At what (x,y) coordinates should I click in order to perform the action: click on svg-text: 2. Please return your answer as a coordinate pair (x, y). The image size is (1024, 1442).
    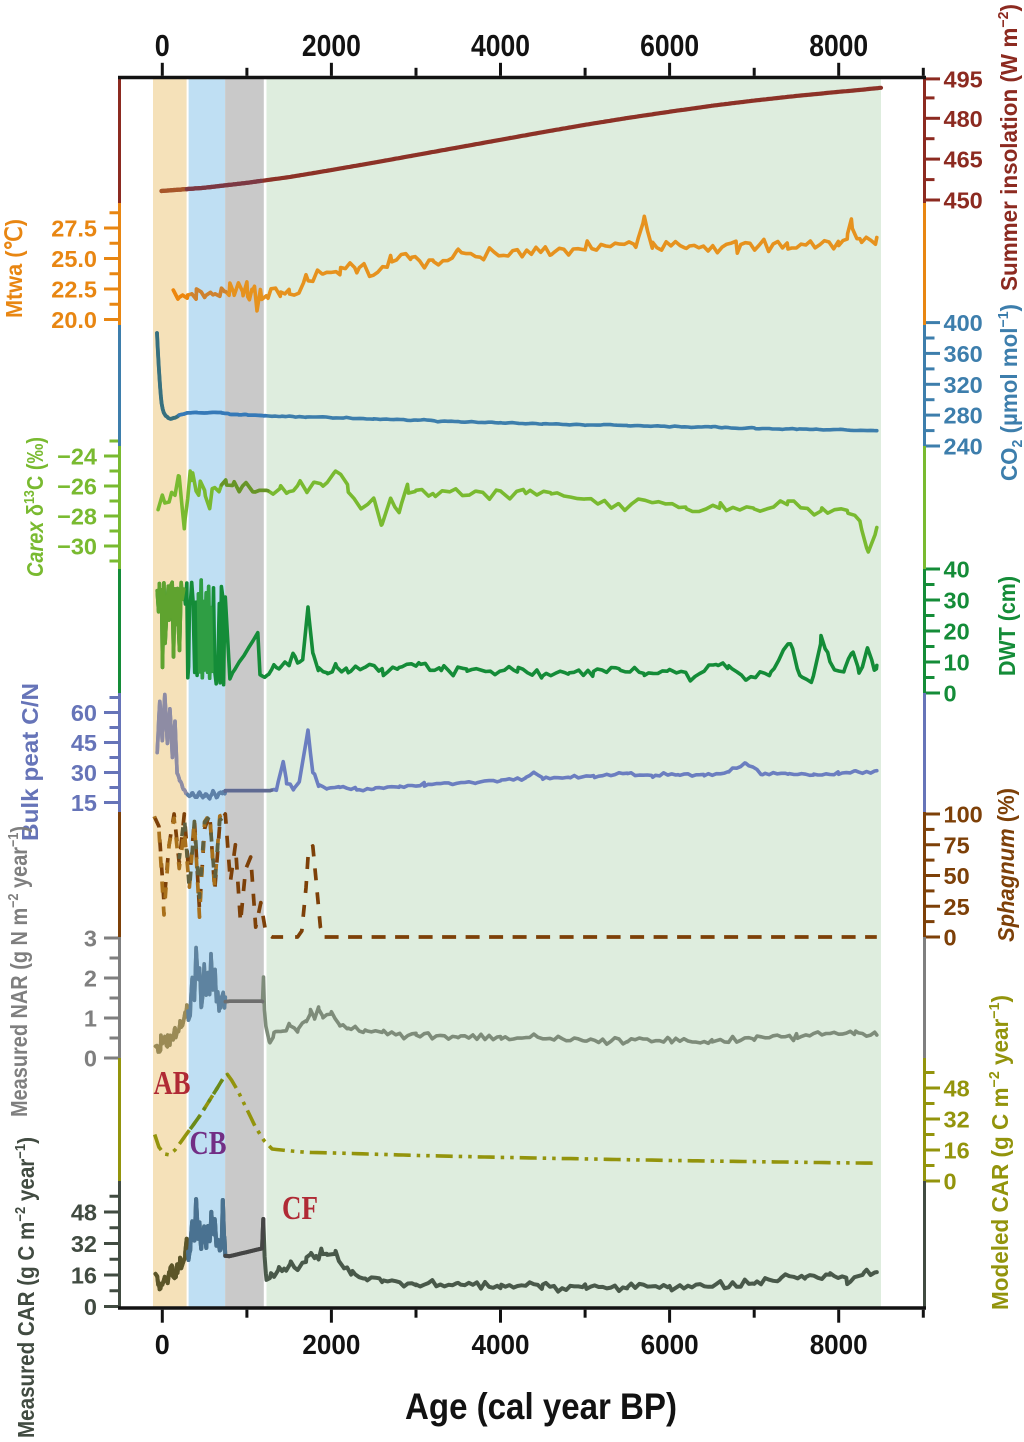
    Looking at the image, I should click on (90, 979).